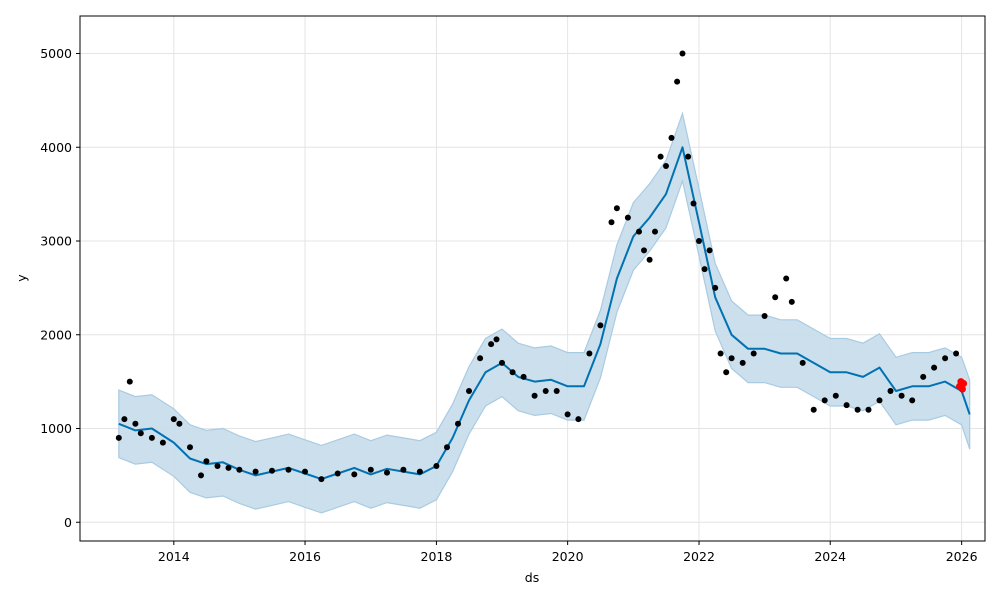 The image size is (1000, 600). I want to click on y-axis-label: y, so click(21, 278).